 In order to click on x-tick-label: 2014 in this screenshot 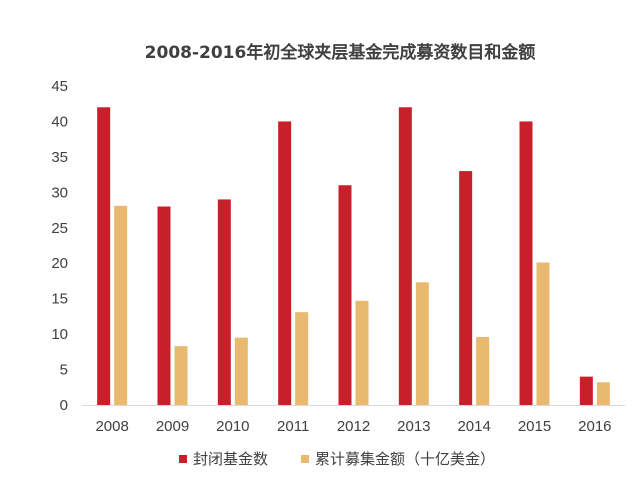, I will do `click(473, 426)`.